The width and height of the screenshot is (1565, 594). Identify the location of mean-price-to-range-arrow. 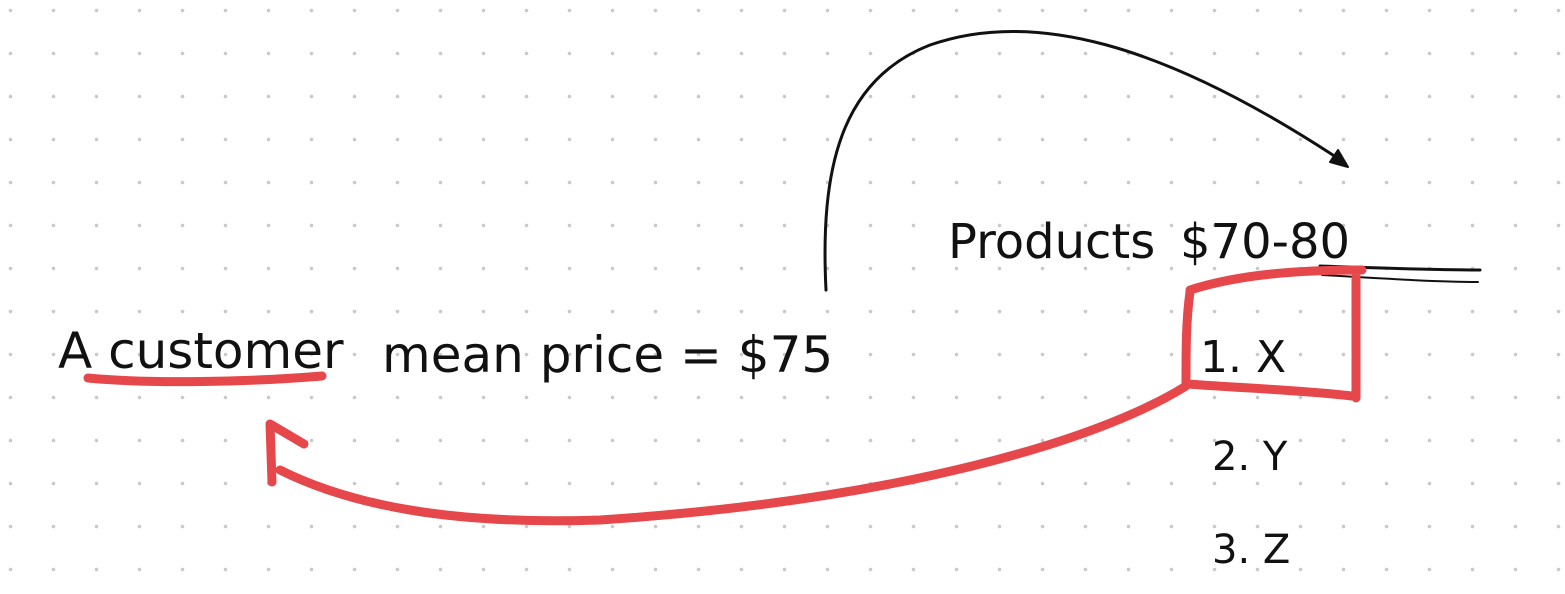
(1086, 160).